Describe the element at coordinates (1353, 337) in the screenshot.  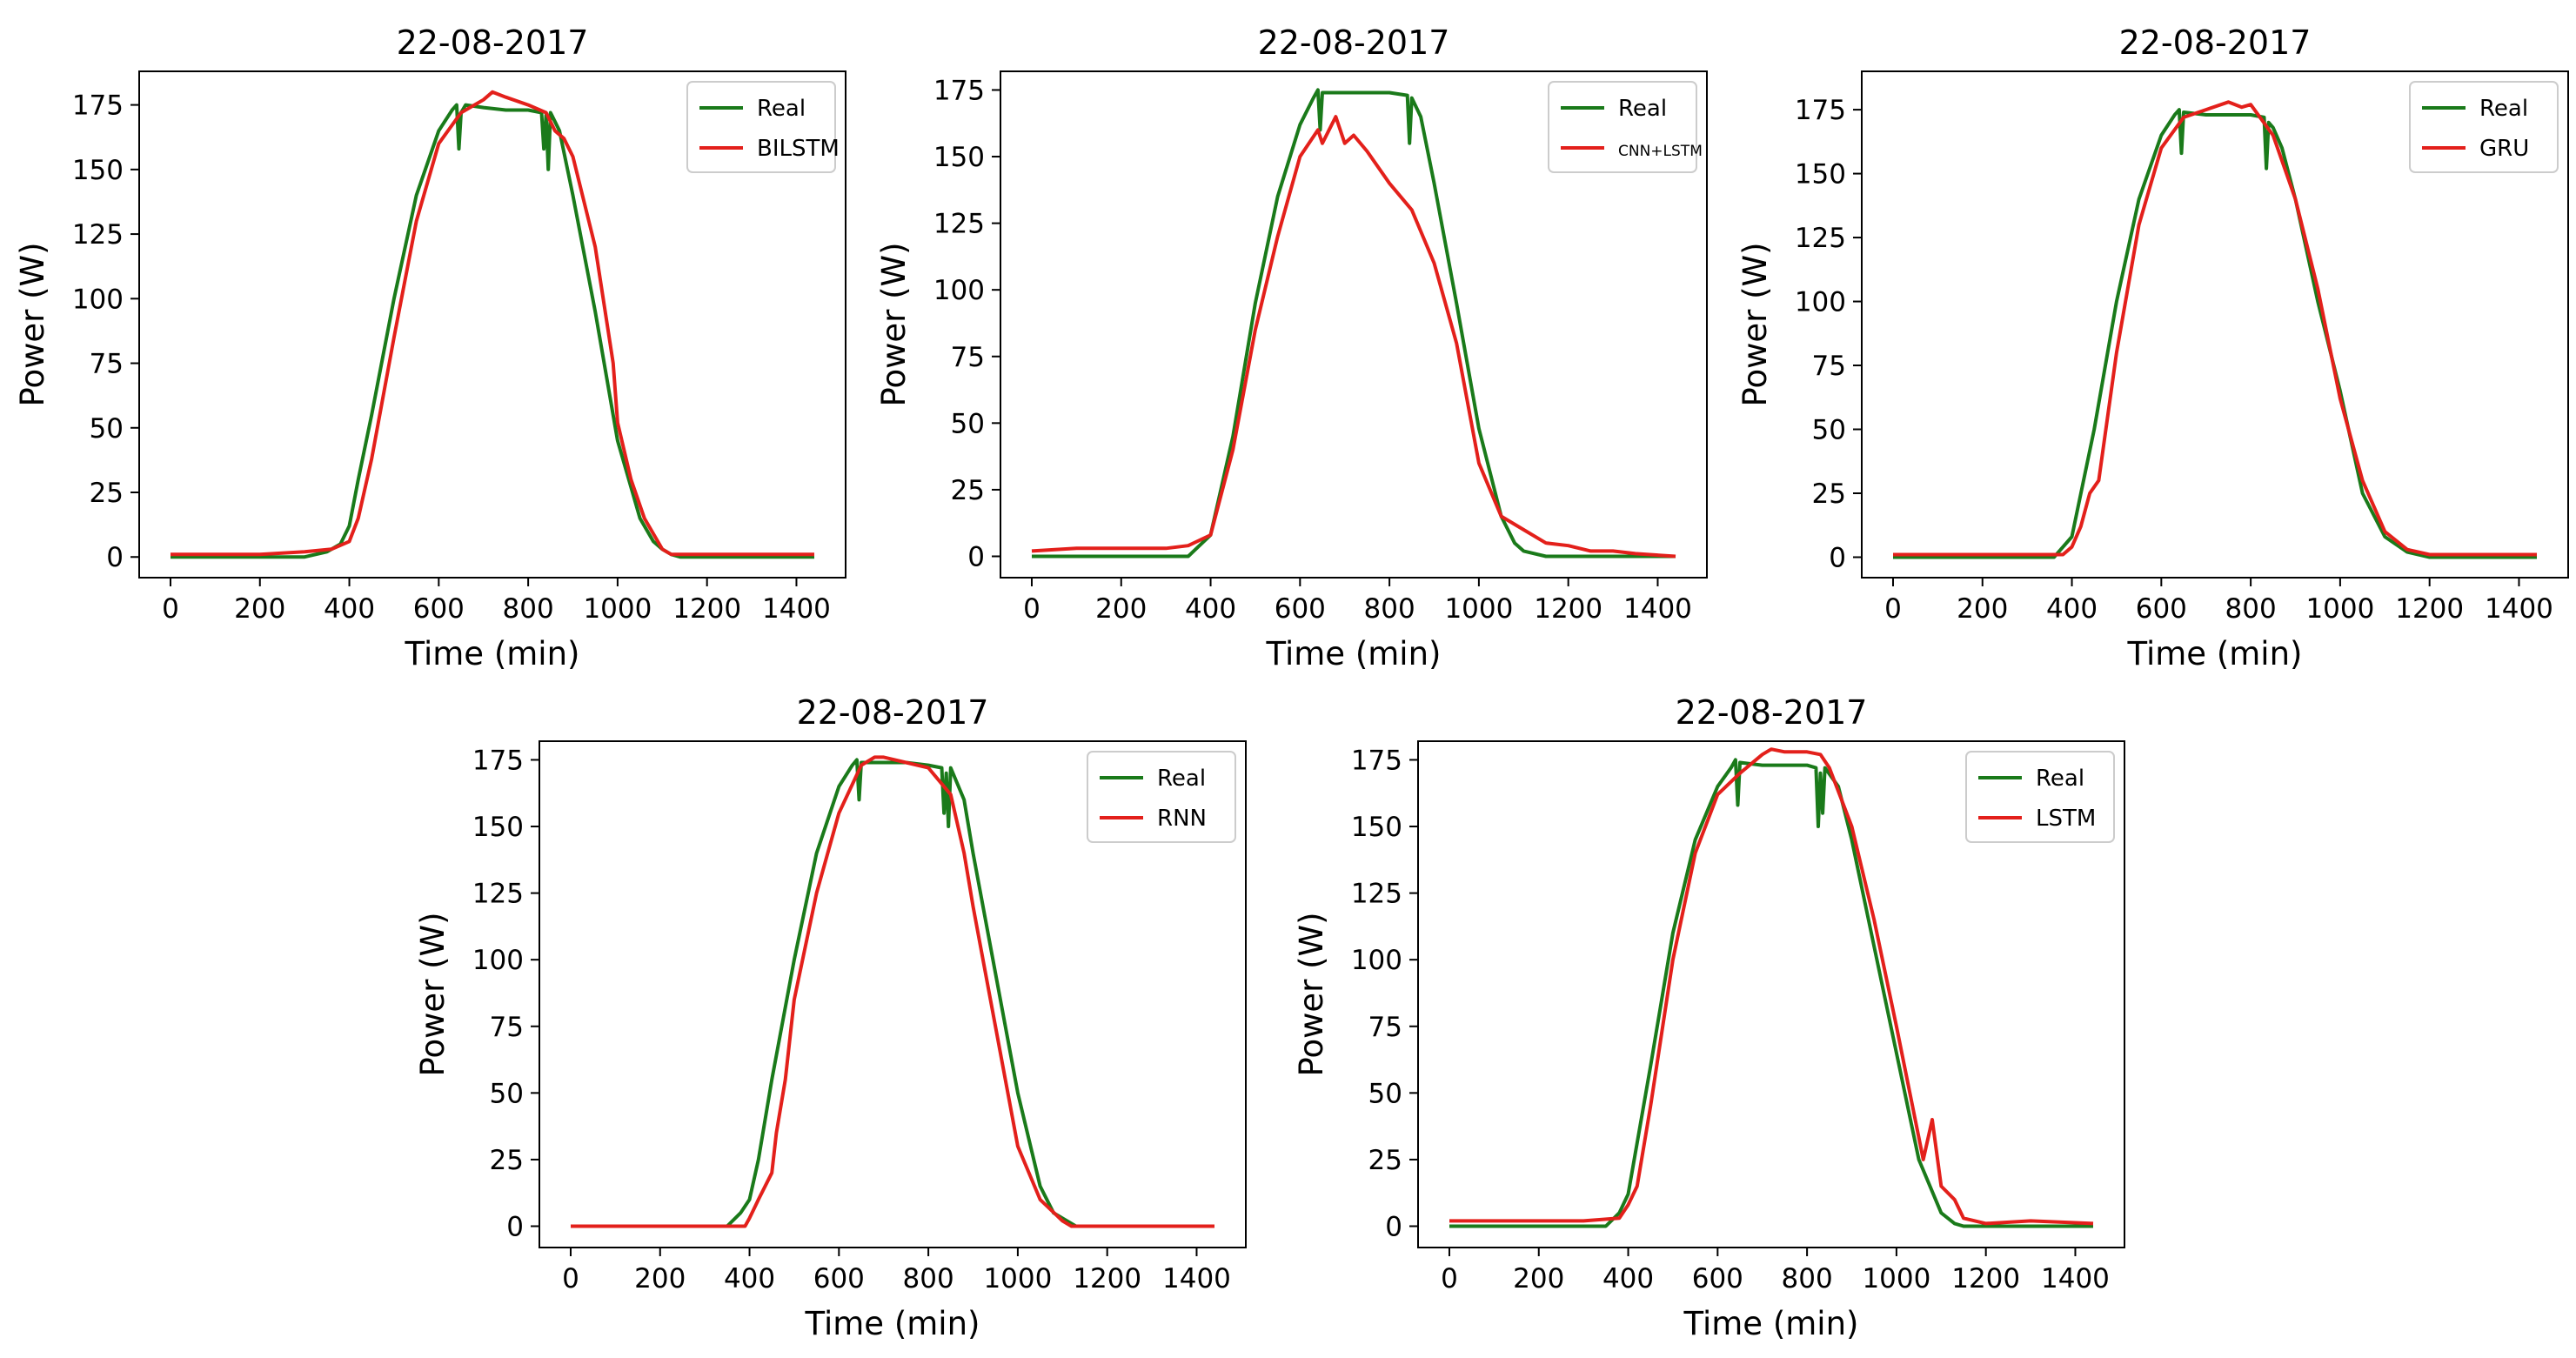
I see `series-line-cnn-lstm` at that location.